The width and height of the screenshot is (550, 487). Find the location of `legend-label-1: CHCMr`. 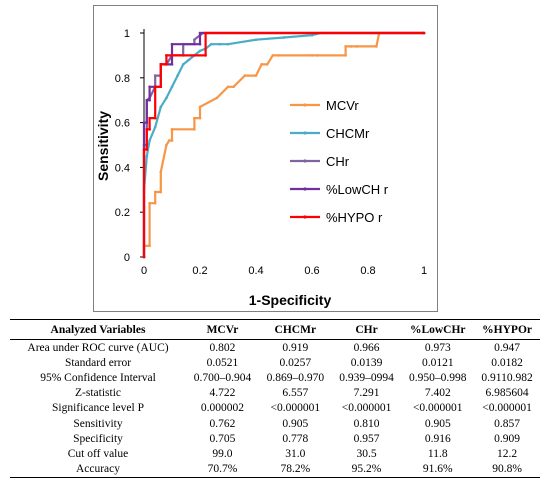

legend-label-1: CHCMr is located at coordinates (348, 133).